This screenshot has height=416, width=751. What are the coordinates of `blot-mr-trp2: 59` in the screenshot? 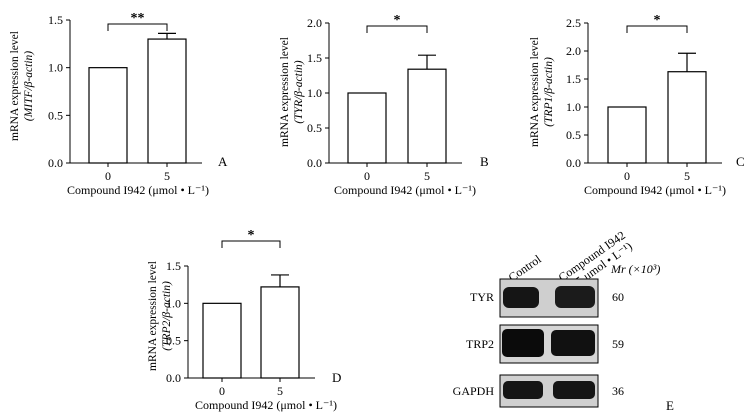 It's located at (618, 344).